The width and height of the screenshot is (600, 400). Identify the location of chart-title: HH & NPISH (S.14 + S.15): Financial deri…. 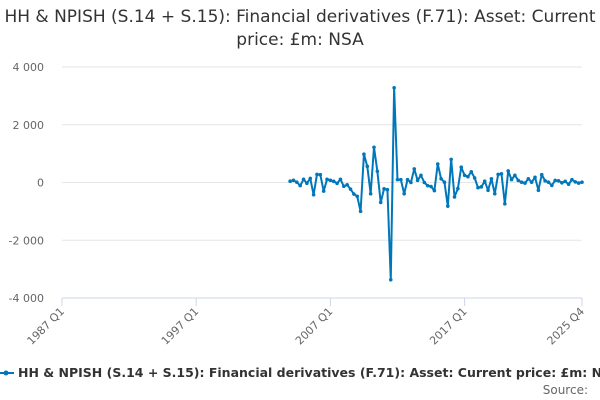
(300, 28).